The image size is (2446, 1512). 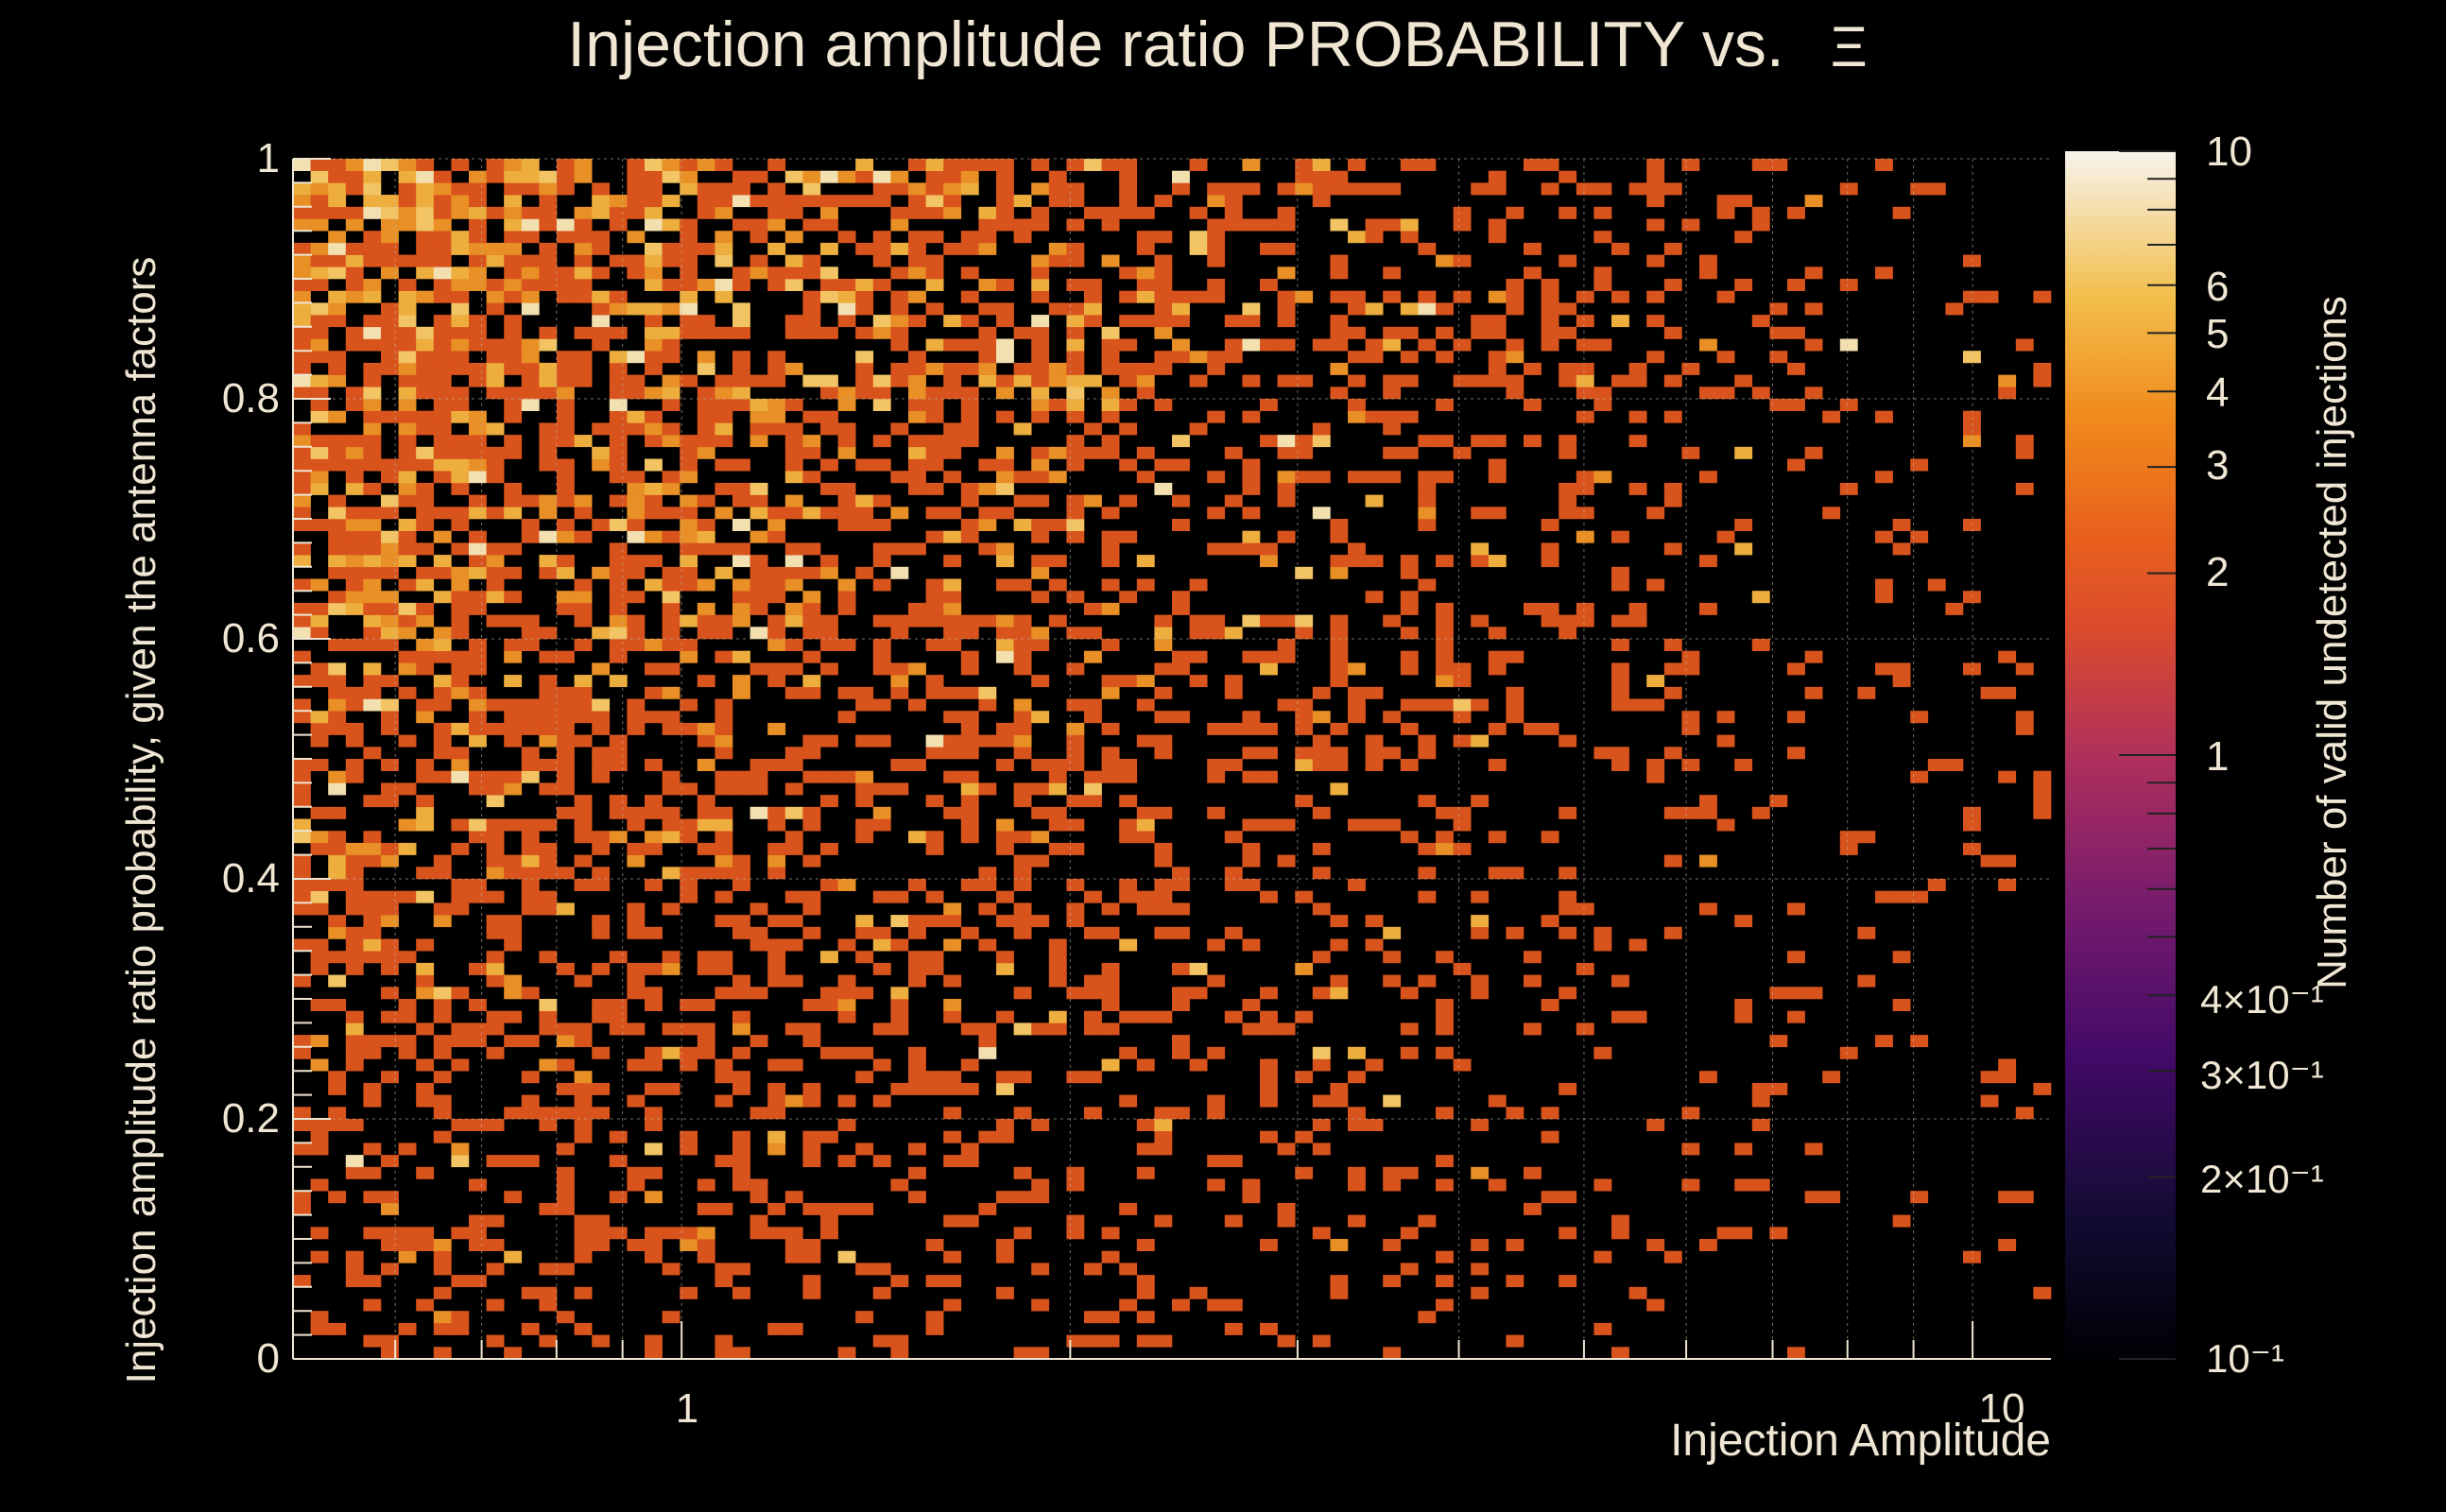 What do you see at coordinates (2217, 287) in the screenshot?
I see `cbar-tick-label: 6` at bounding box center [2217, 287].